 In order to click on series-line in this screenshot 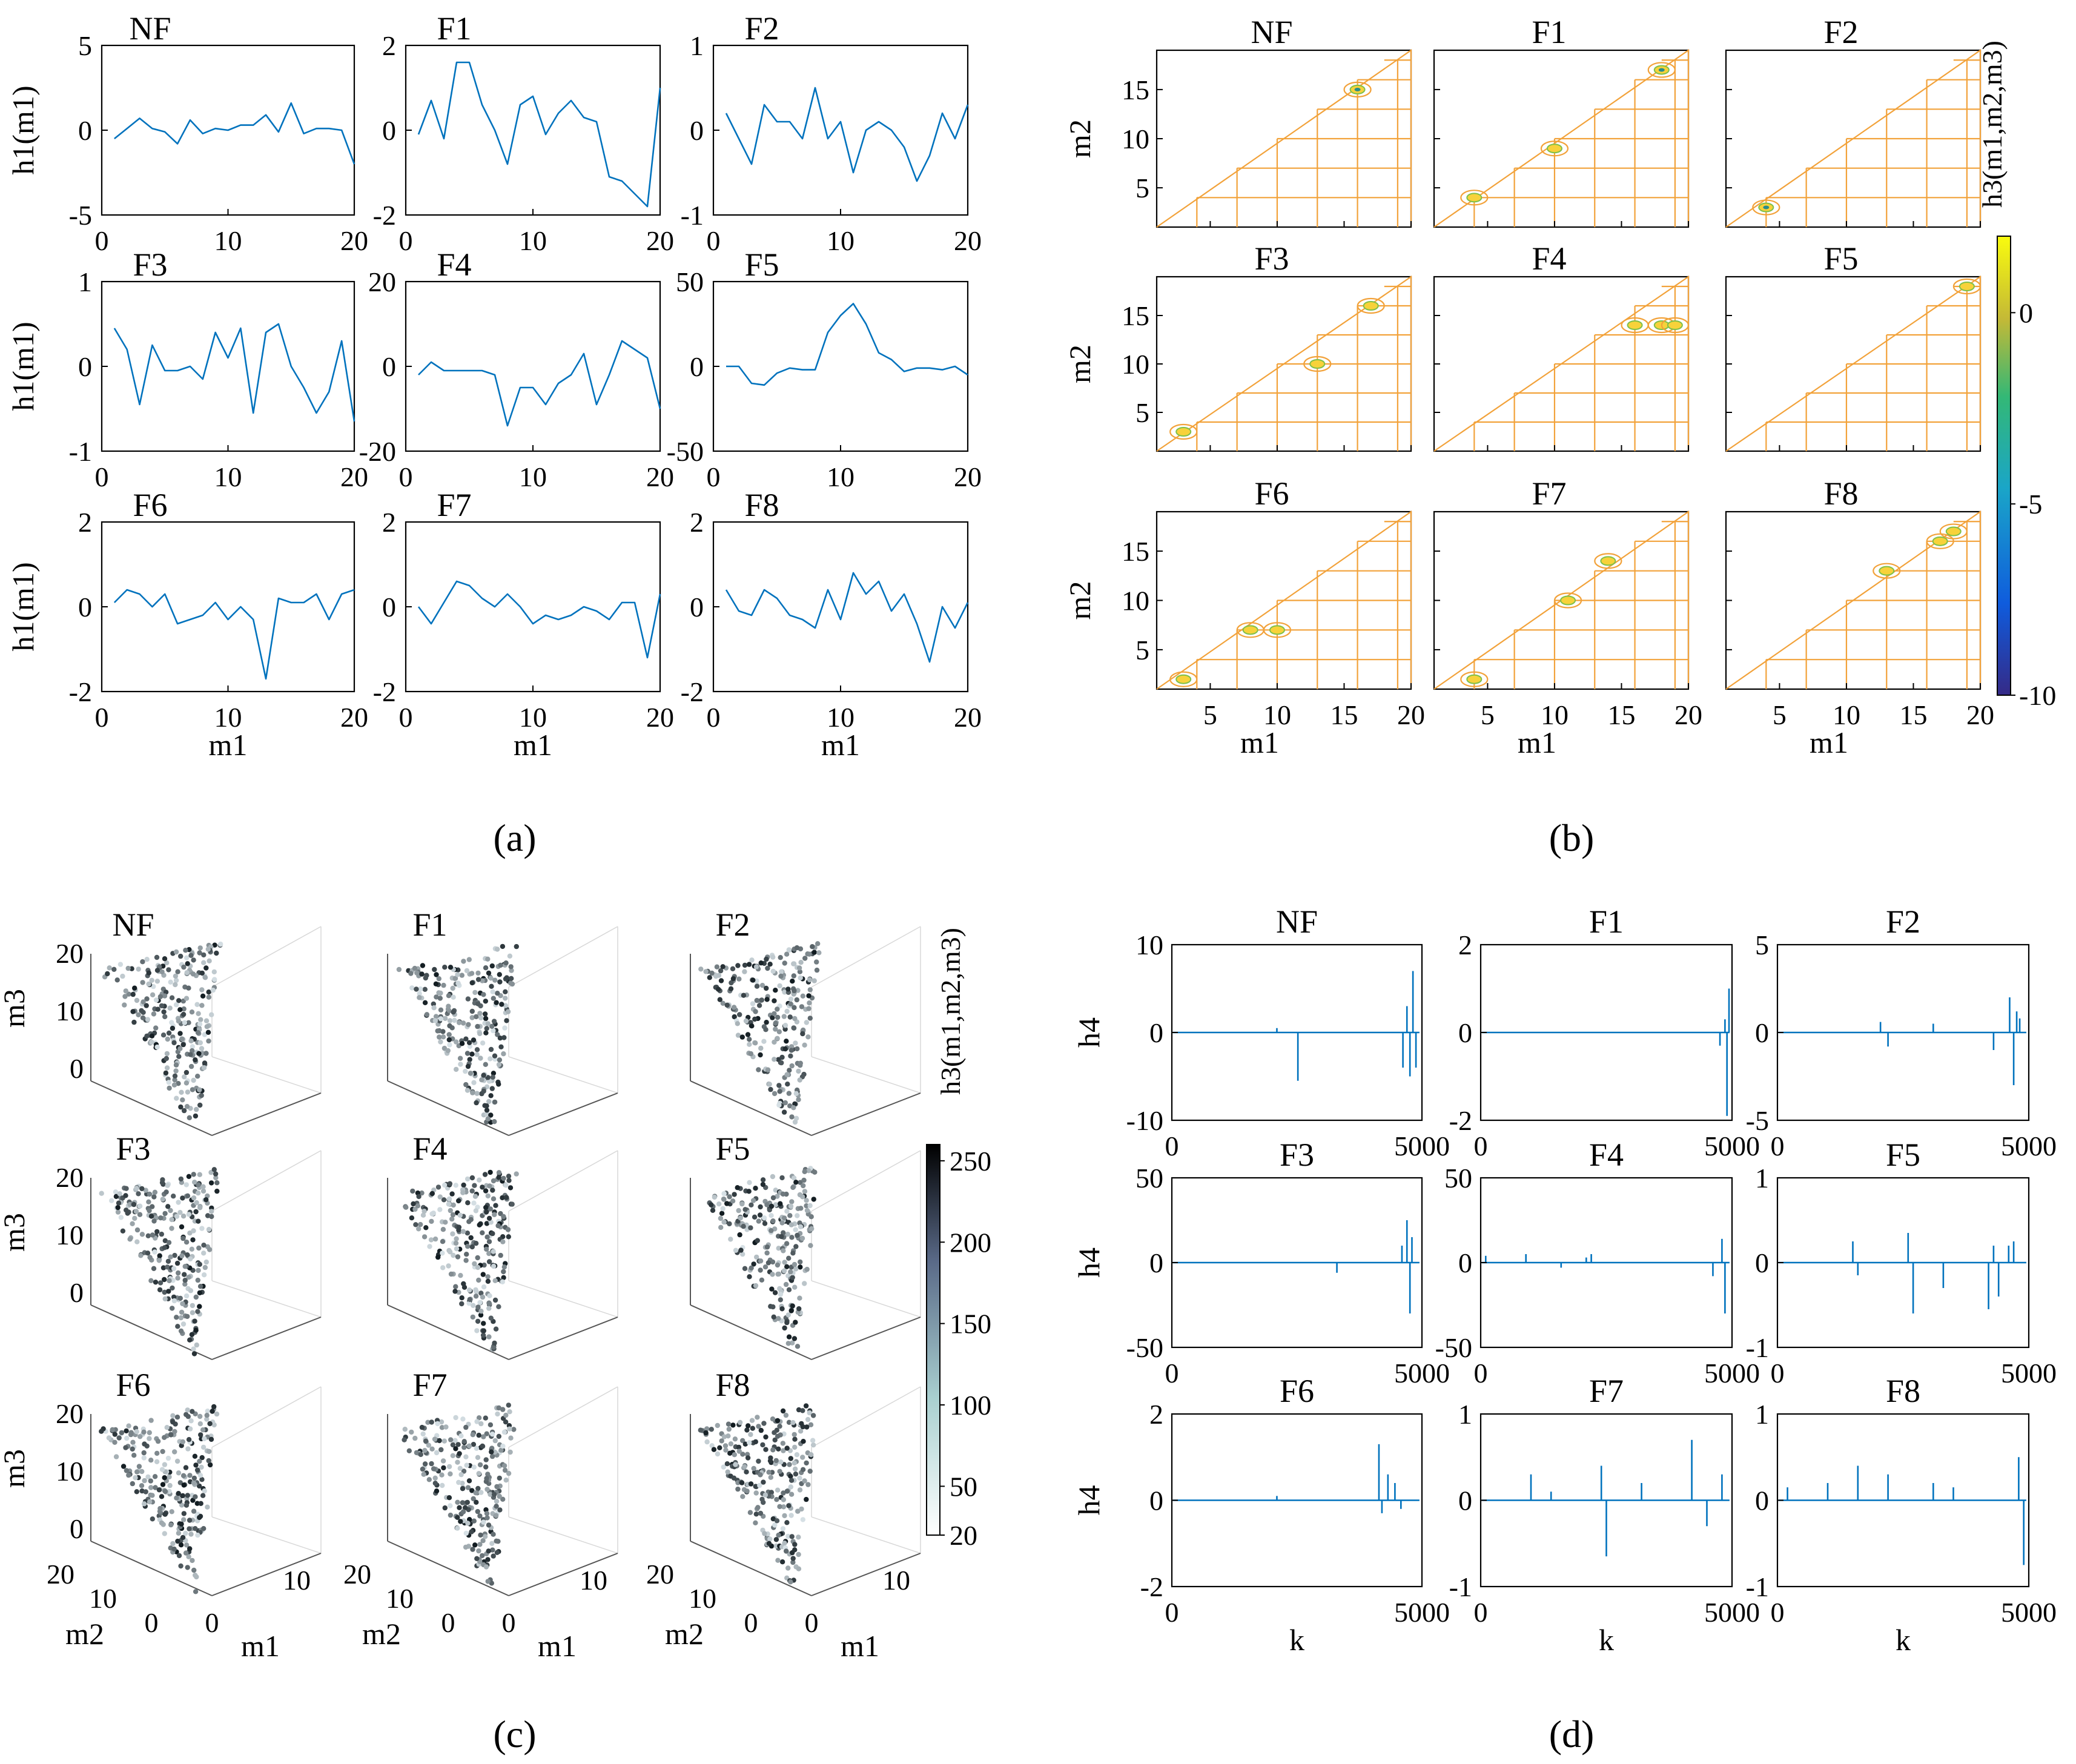, I will do `click(539, 134)`.